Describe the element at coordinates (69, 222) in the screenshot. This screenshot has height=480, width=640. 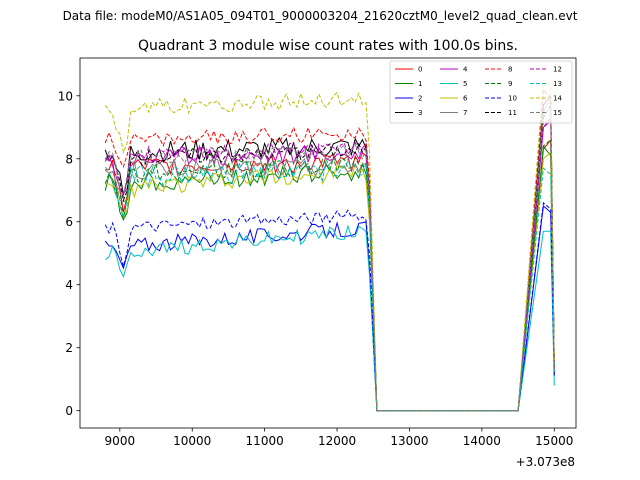
I see `y-tick-label: 6` at that location.